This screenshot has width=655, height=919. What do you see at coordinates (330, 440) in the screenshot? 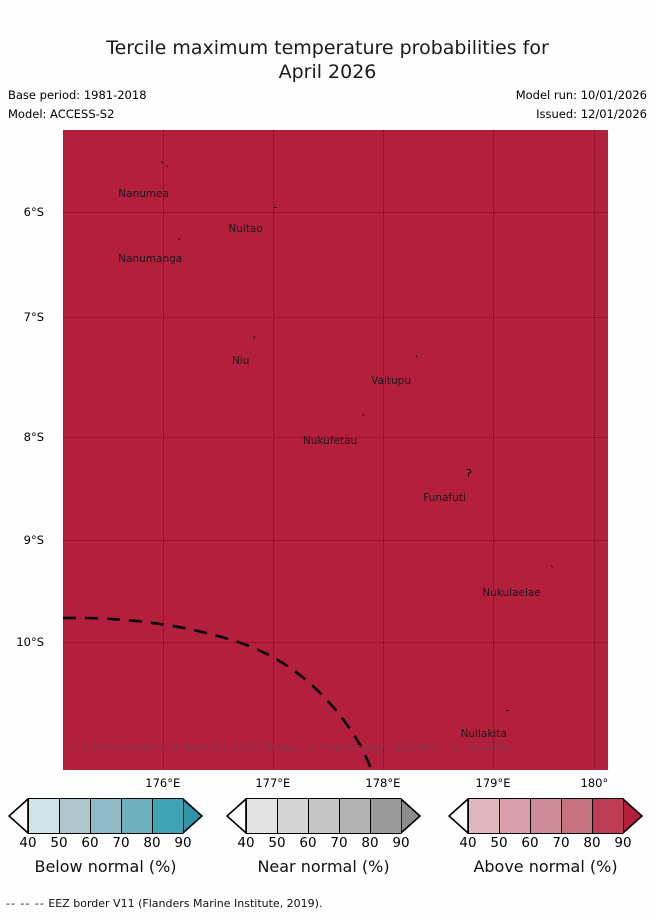
I see `island-label-nukufetau: Nukufetau` at bounding box center [330, 440].